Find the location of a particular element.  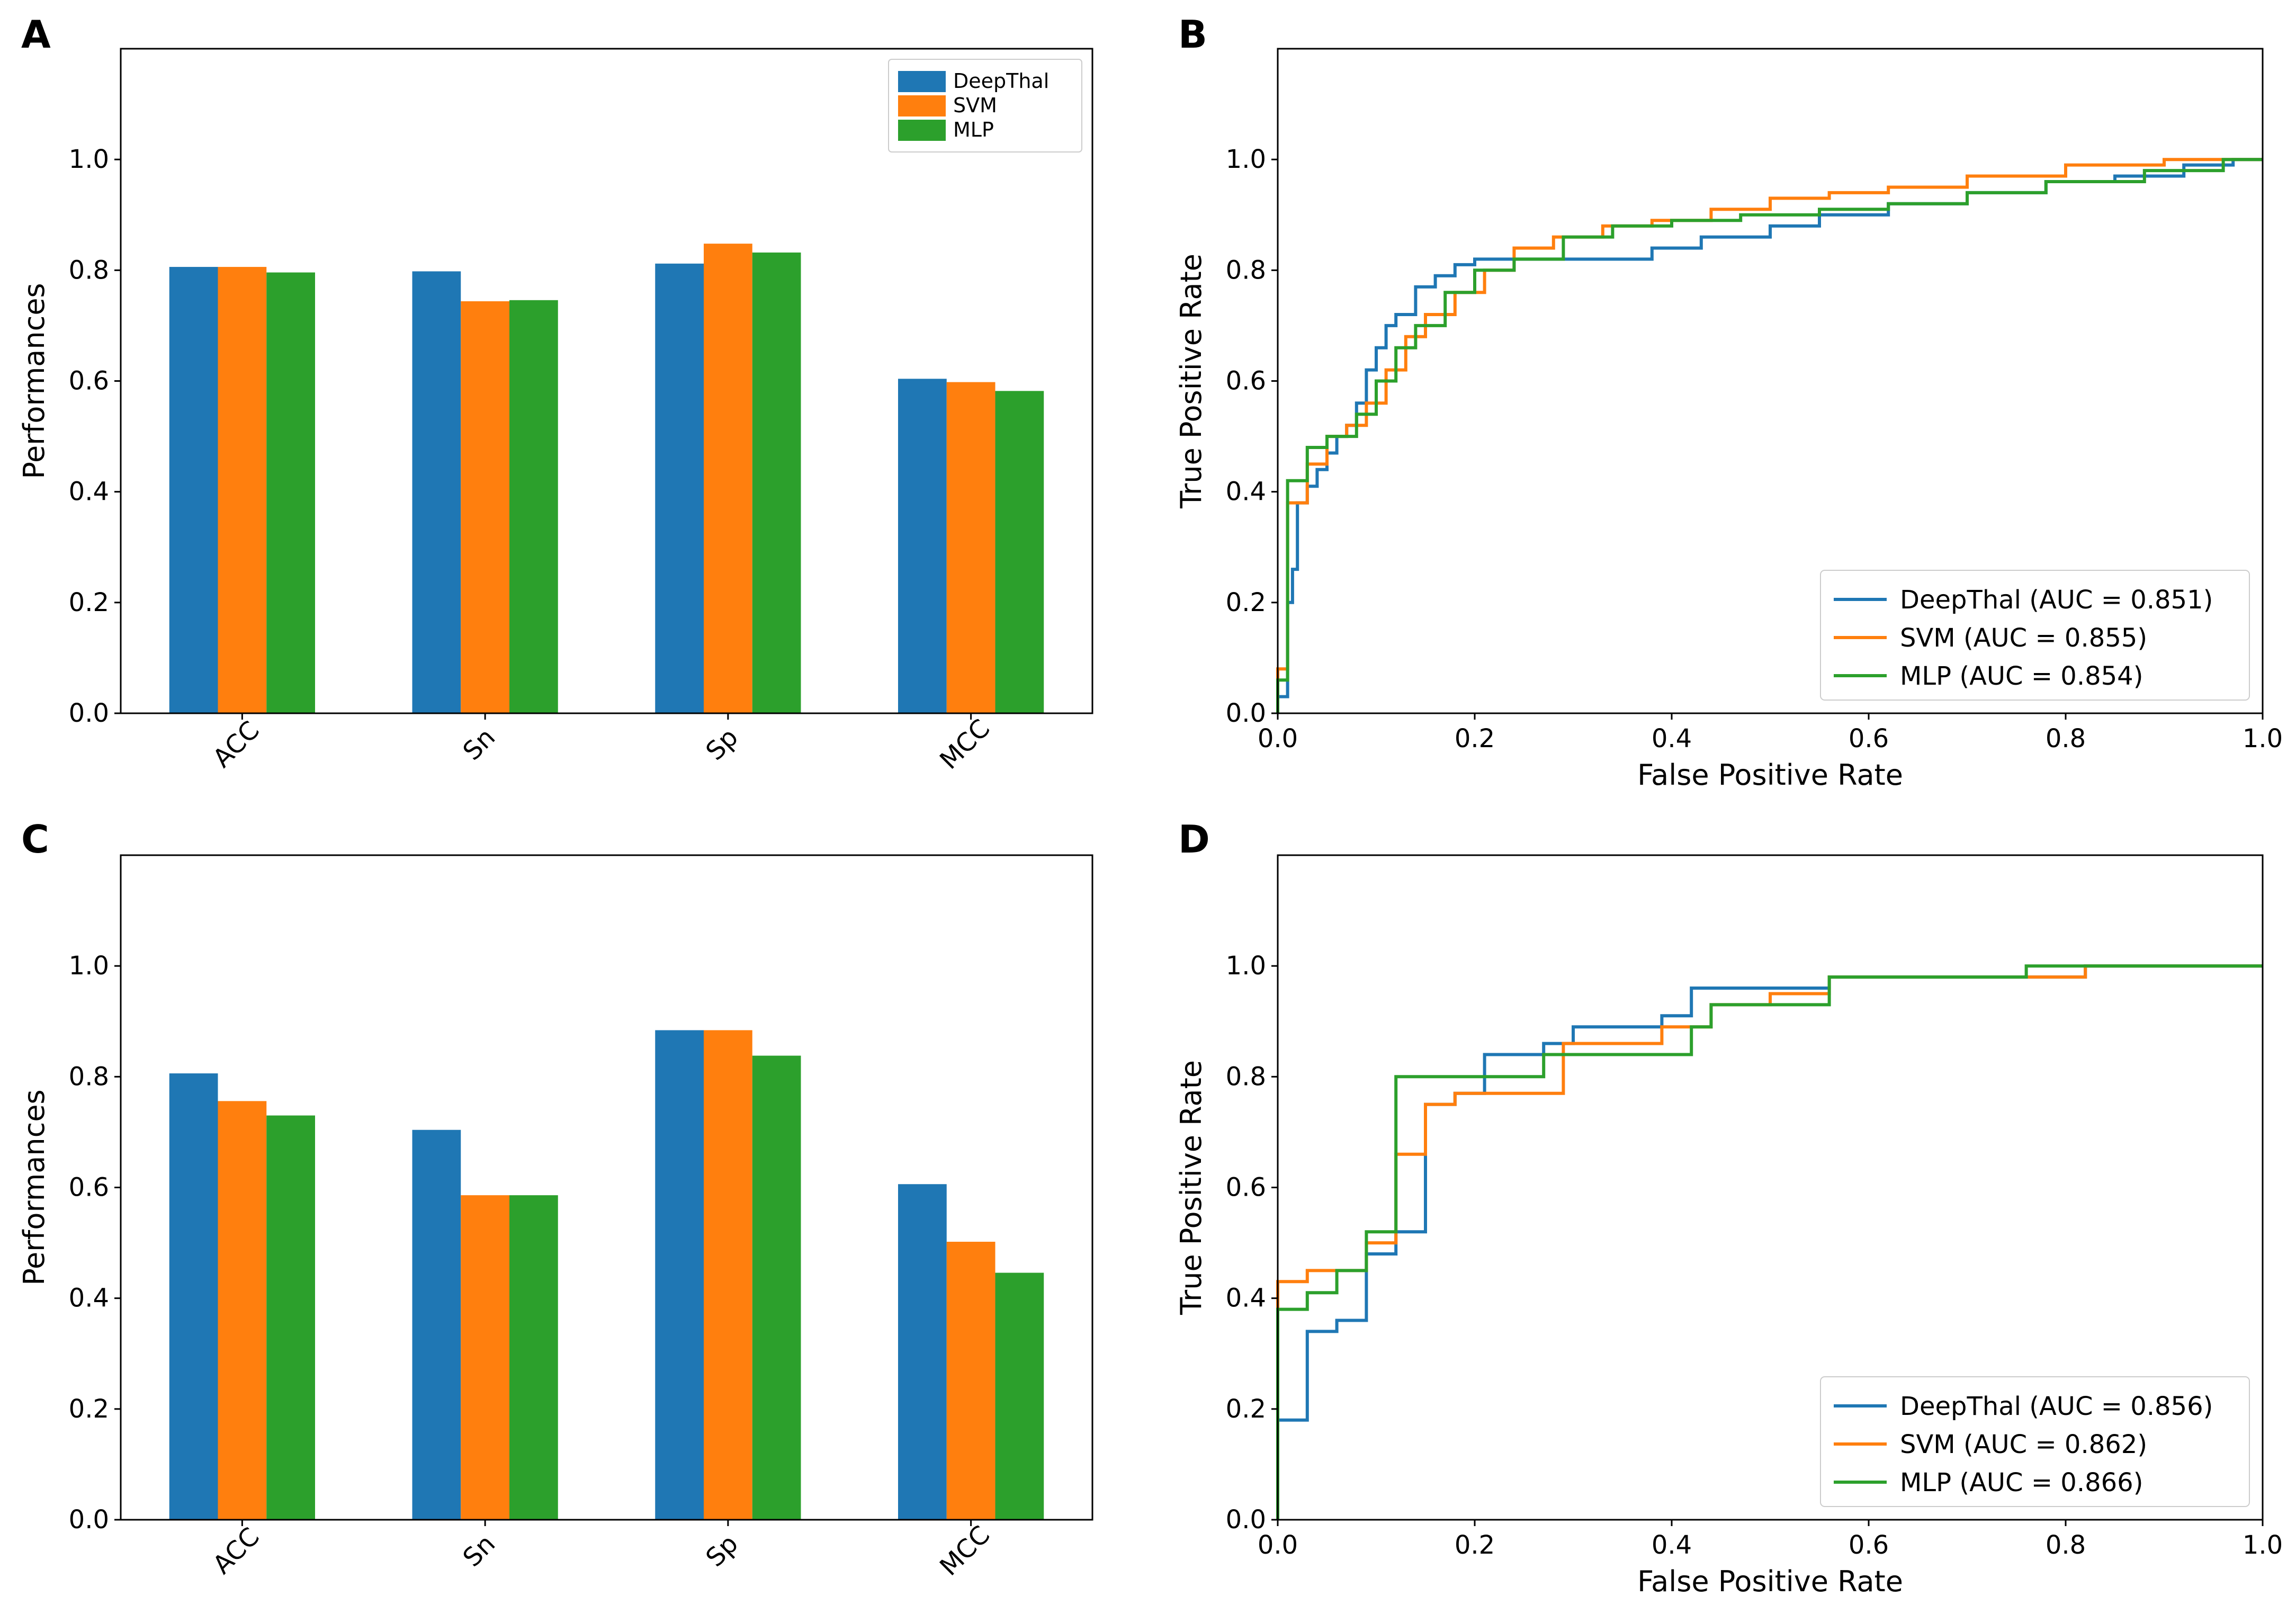

legend-swatch-svm is located at coordinates (922, 105).